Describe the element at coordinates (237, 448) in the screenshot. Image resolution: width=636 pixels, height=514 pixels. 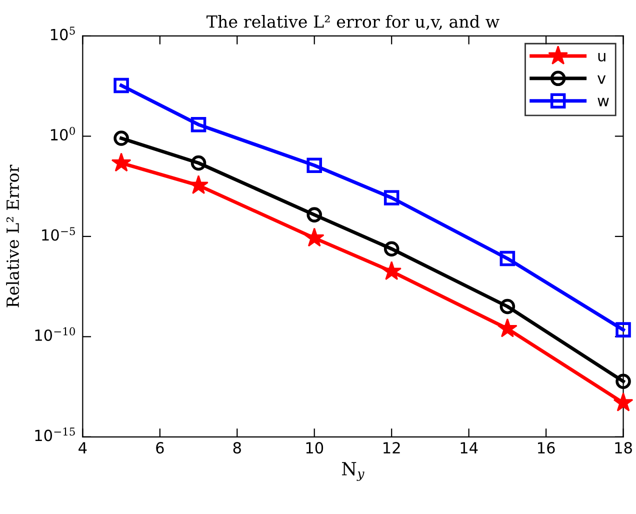
I see `x-tick-label: 8` at that location.